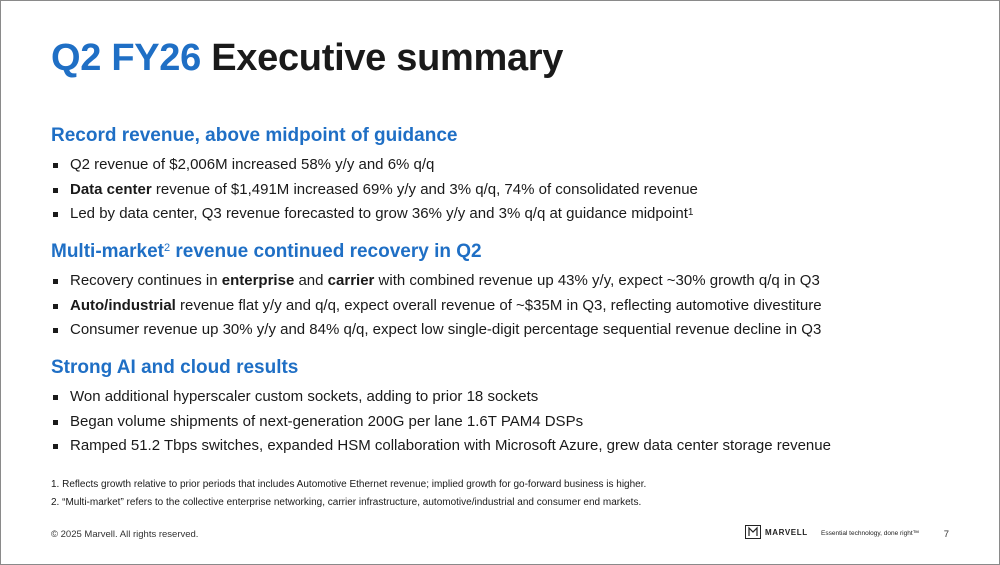 The height and width of the screenshot is (565, 1000). I want to click on bullet-text: Recovery continues in, so click(146, 280).